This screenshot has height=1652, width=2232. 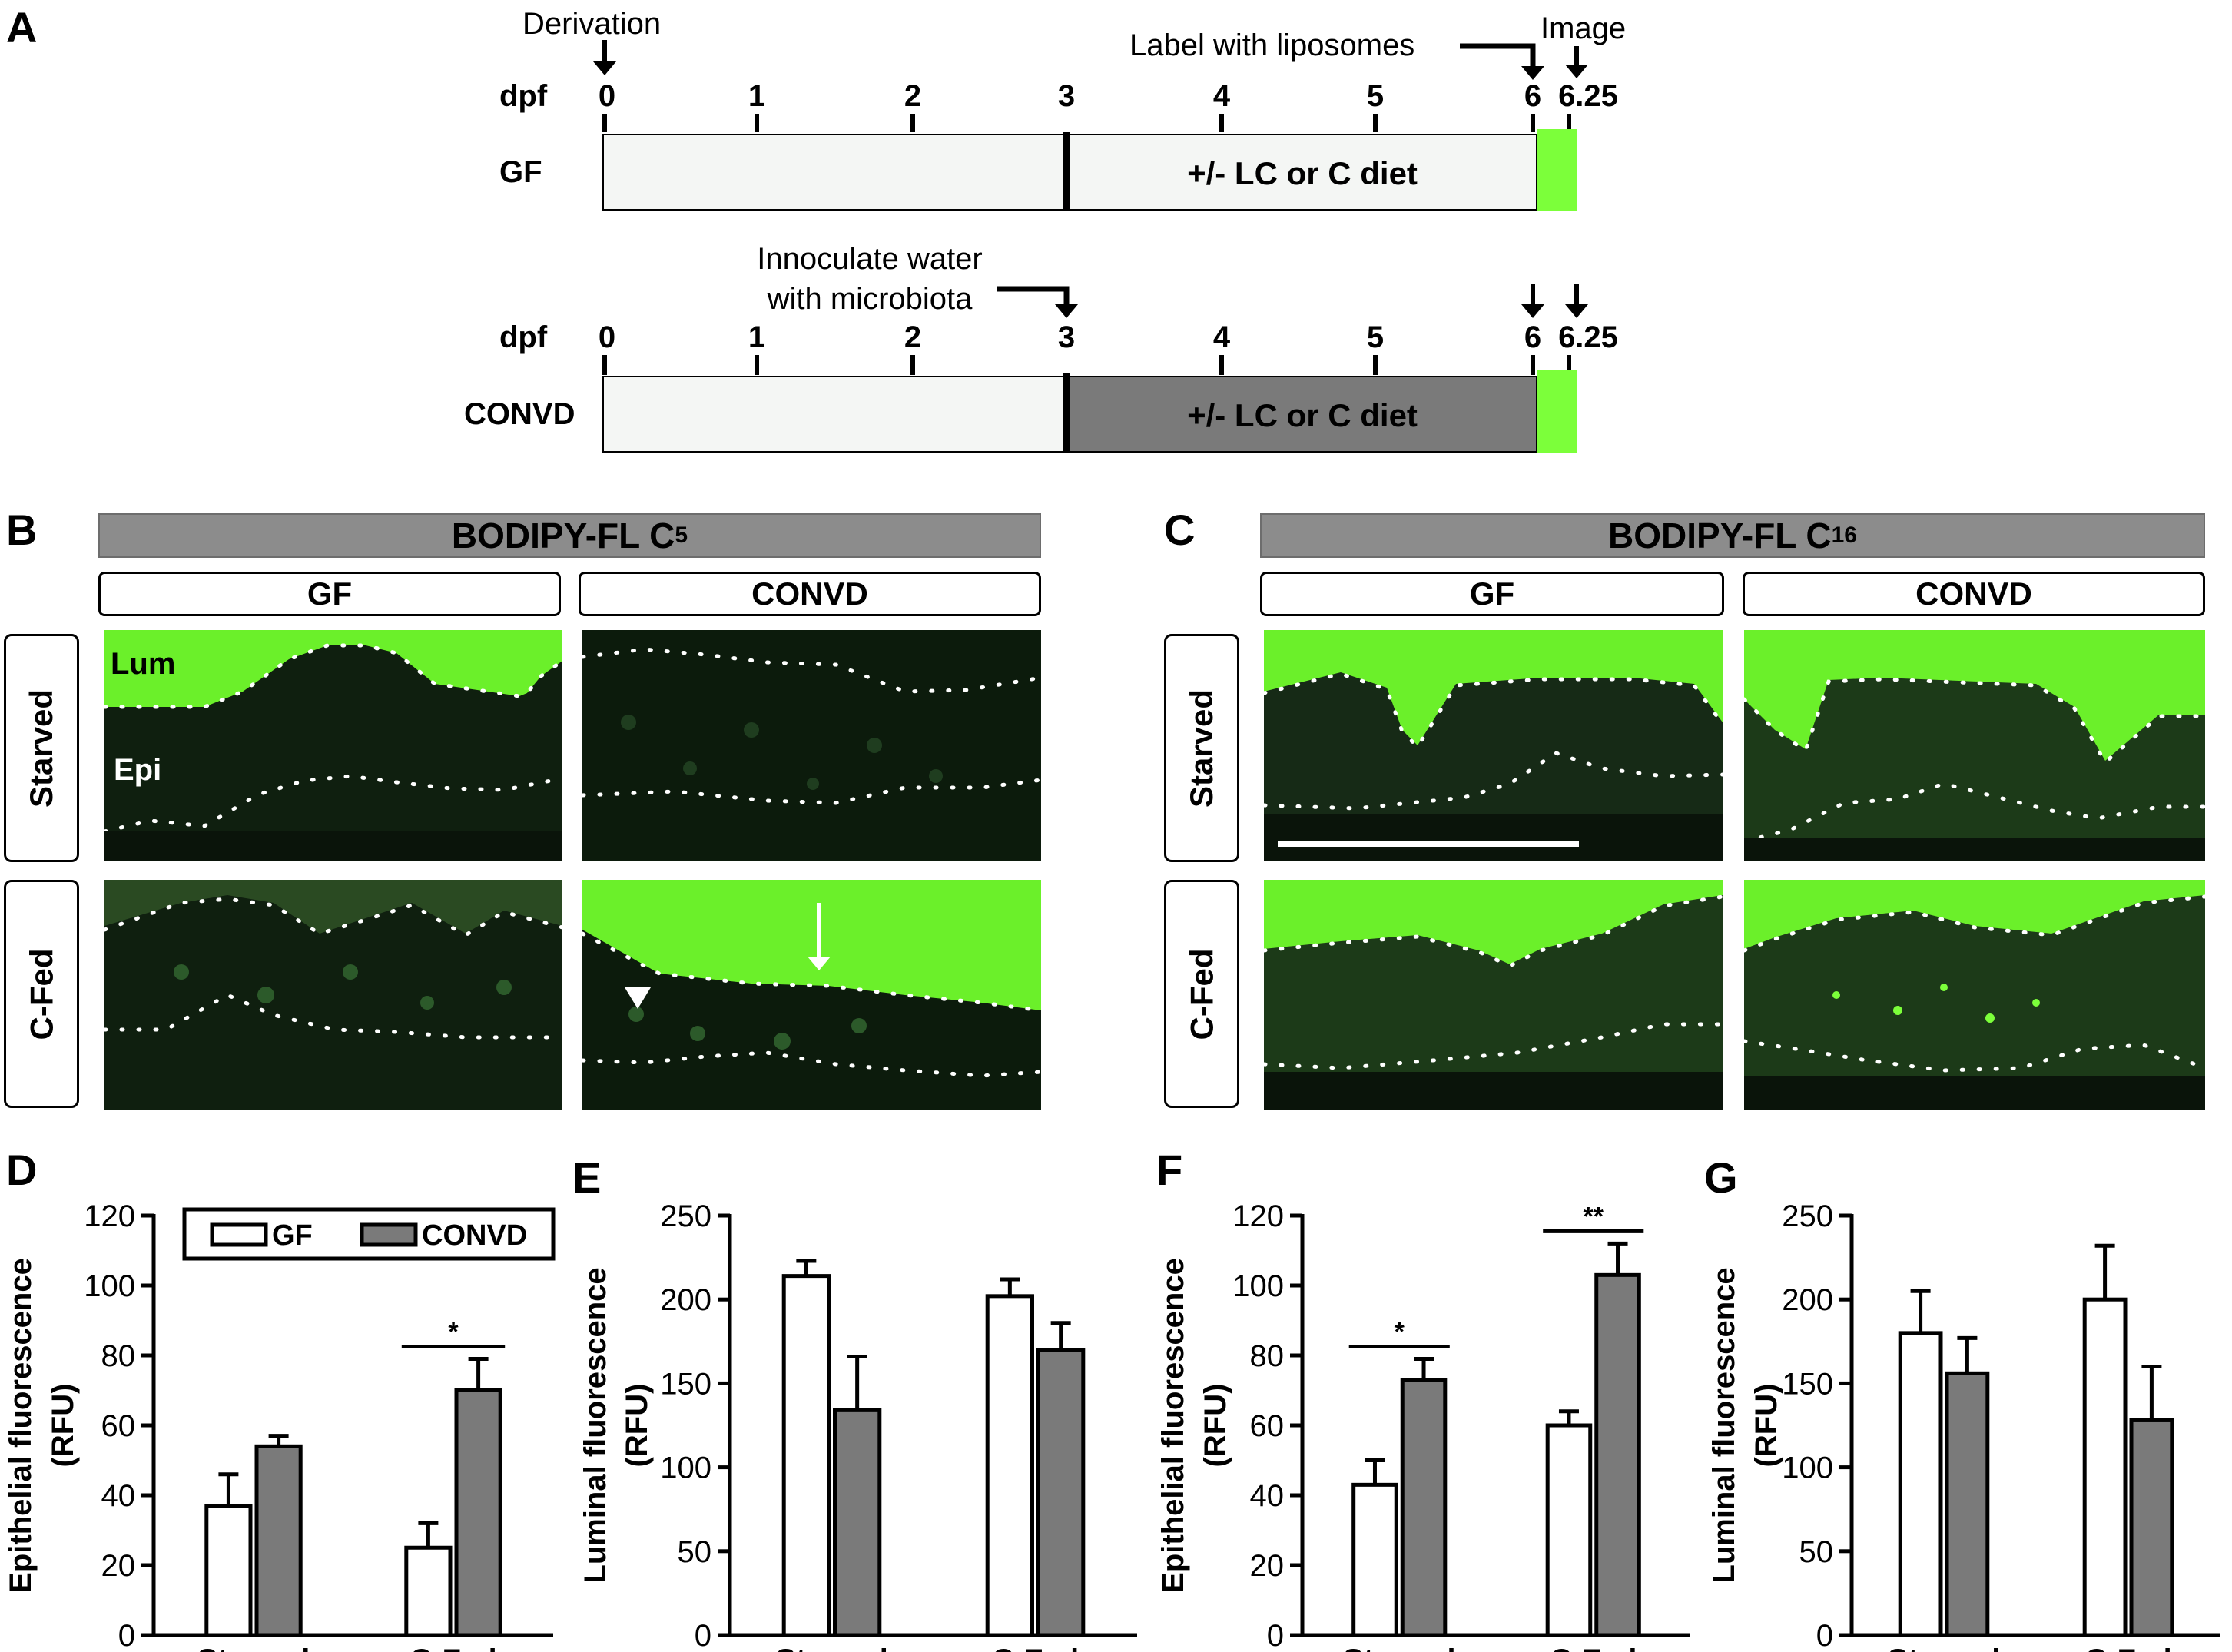 I want to click on tick-labels-top: 0 1 2 3 4 5 6 6.25, so click(x=1108, y=96).